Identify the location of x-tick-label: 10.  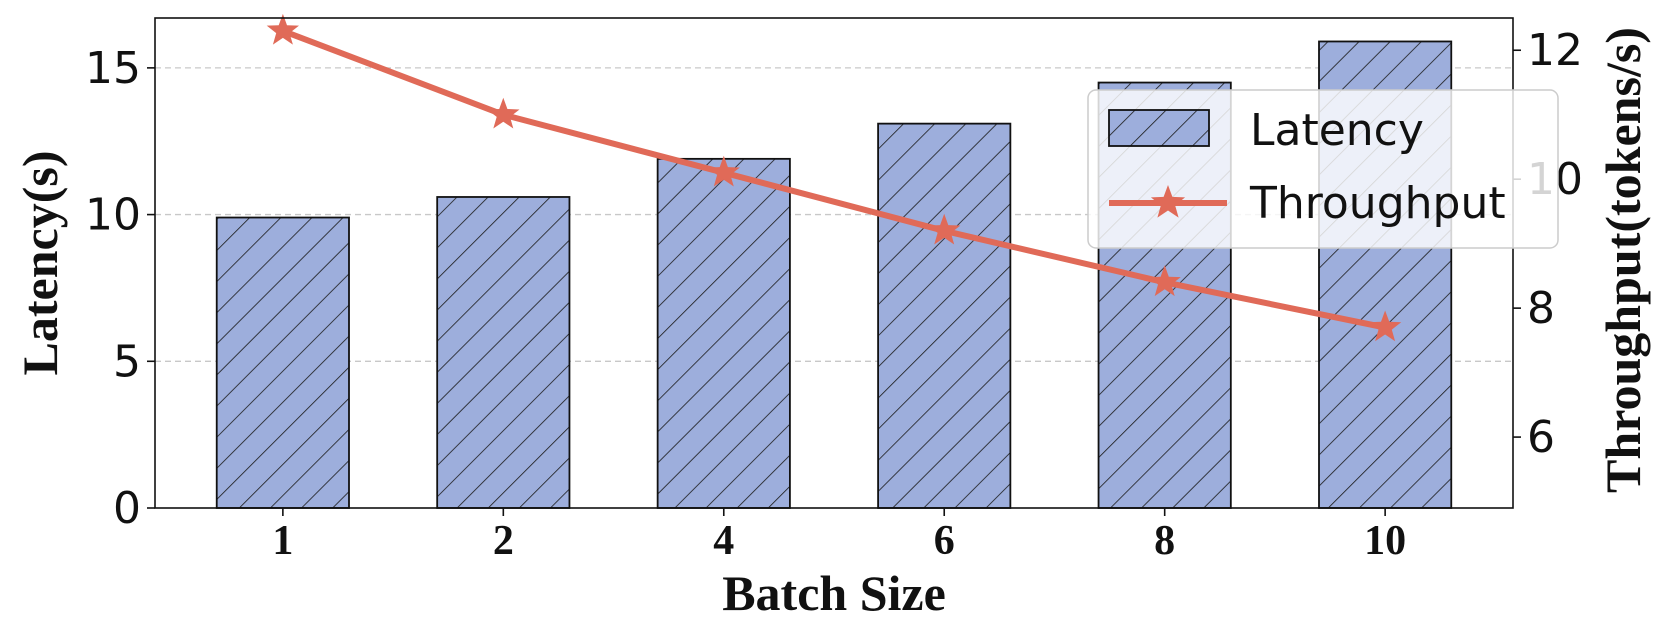
(1385, 541).